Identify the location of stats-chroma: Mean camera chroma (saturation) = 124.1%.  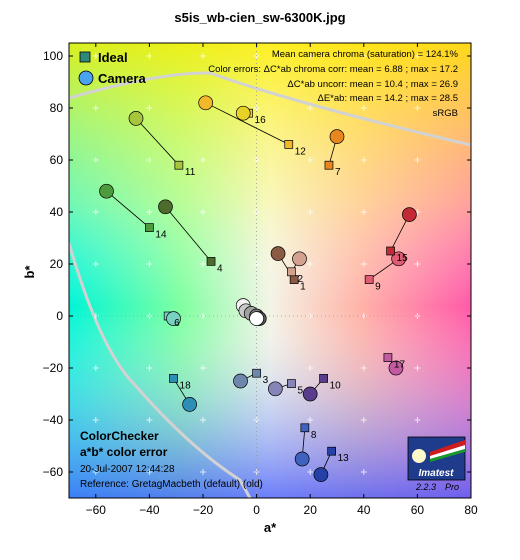
(365, 54).